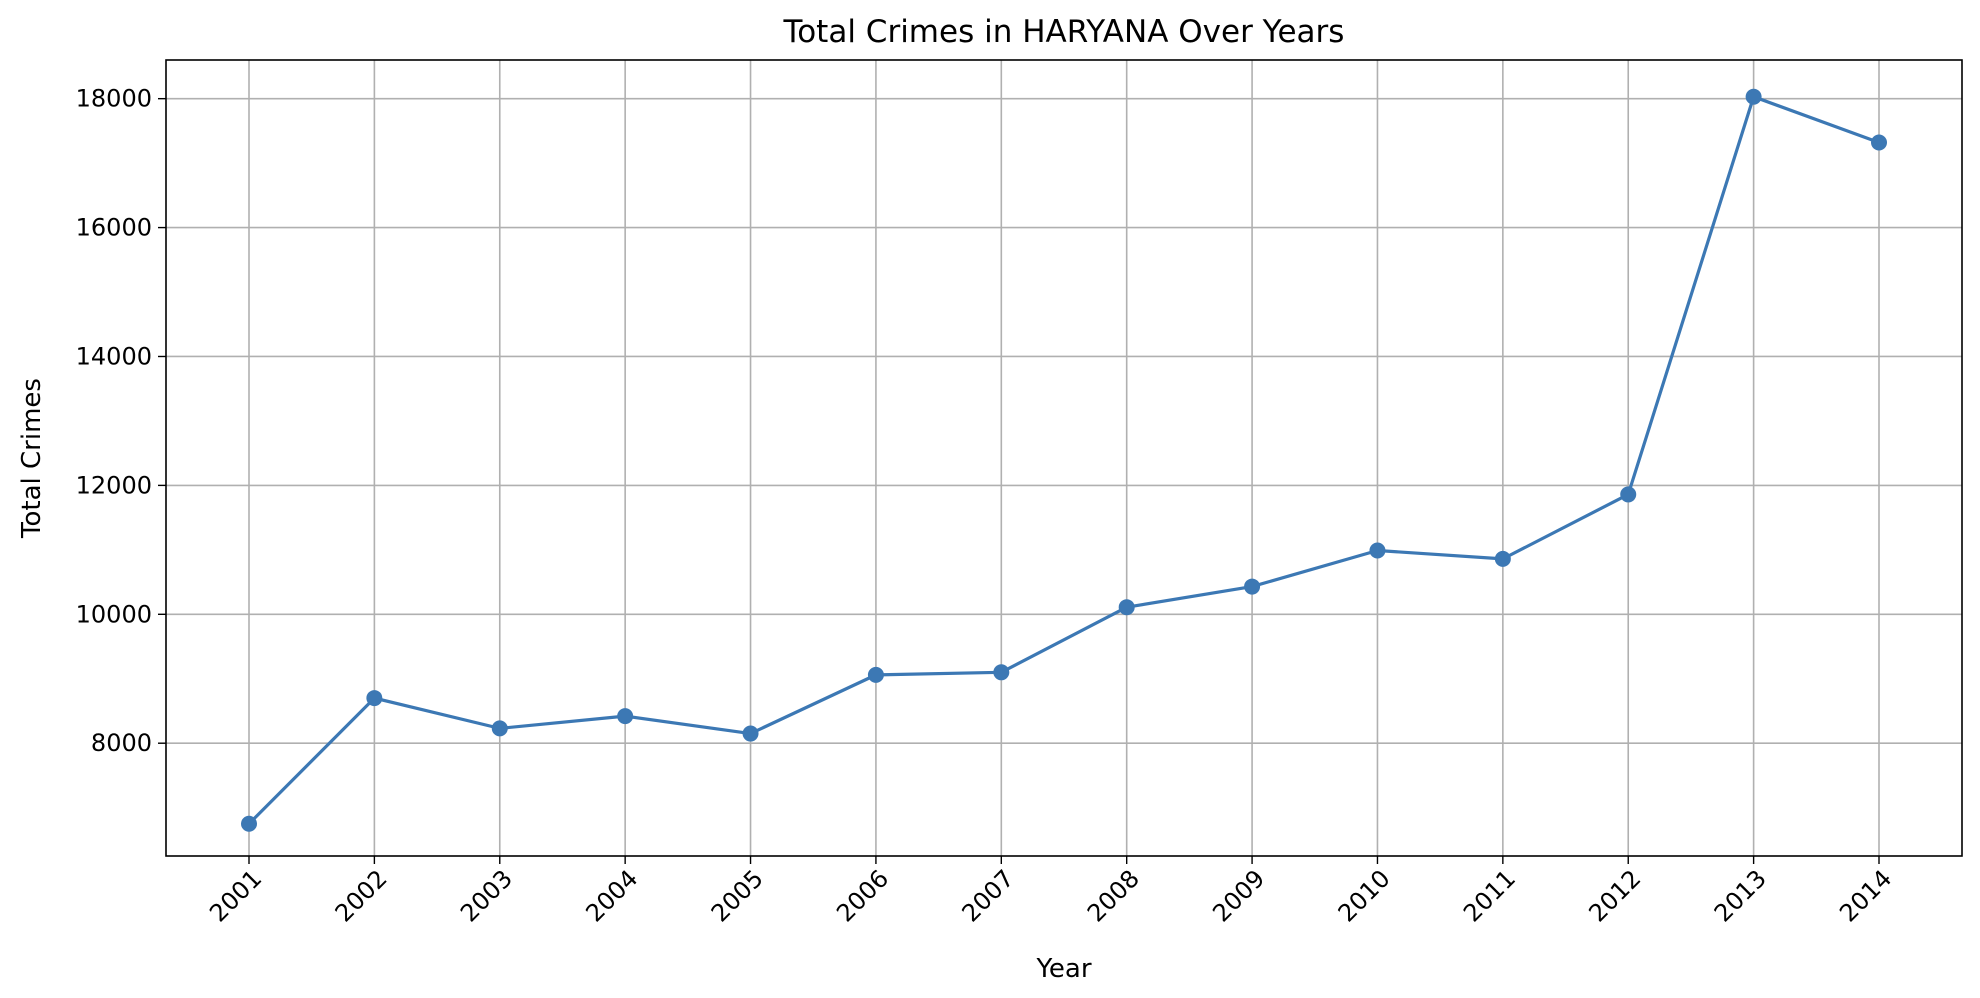 This screenshot has width=1980, height=998. Describe the element at coordinates (114, 228) in the screenshot. I see `y-tick-label: 16000` at that location.